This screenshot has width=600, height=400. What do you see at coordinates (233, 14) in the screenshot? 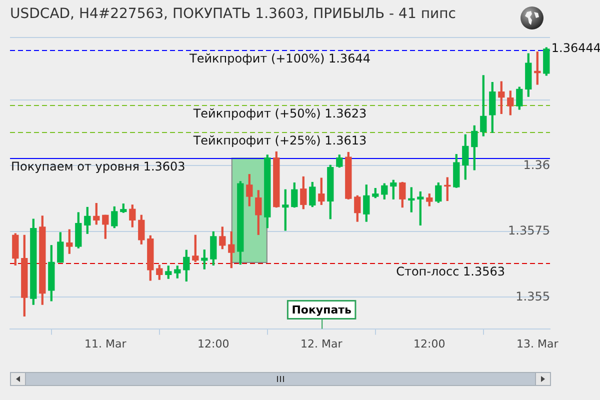
I see `chart-title: USDCAD, H4#227563, ПОКУПАТЬ 1.3603, ПРИБЫЛЬ - 41 пипс` at bounding box center [233, 14].